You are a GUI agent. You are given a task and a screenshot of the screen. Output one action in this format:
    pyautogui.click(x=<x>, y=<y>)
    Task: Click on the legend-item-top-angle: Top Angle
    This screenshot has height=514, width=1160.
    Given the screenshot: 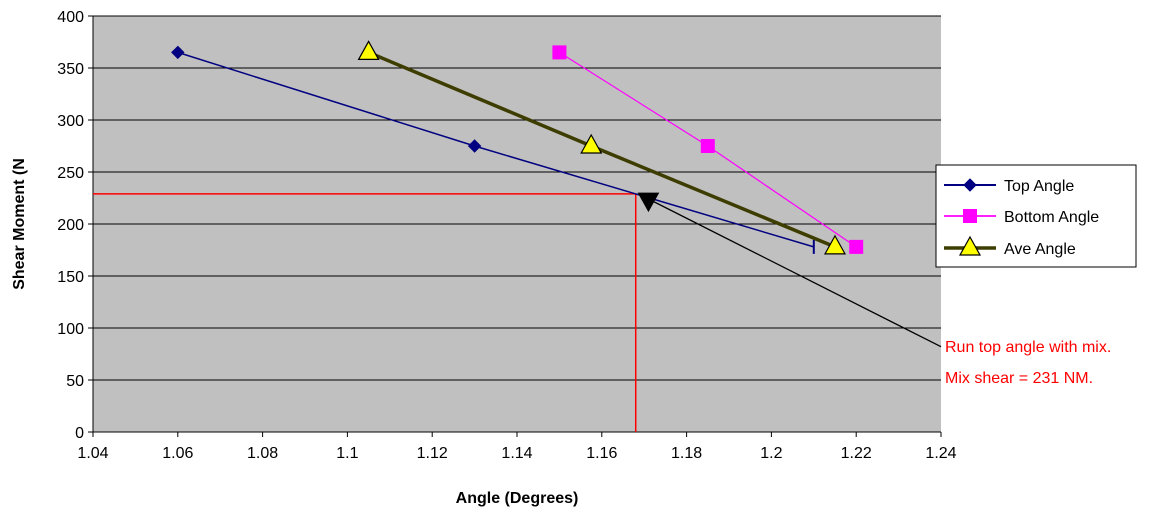 What is the action you would take?
    pyautogui.click(x=1009, y=186)
    